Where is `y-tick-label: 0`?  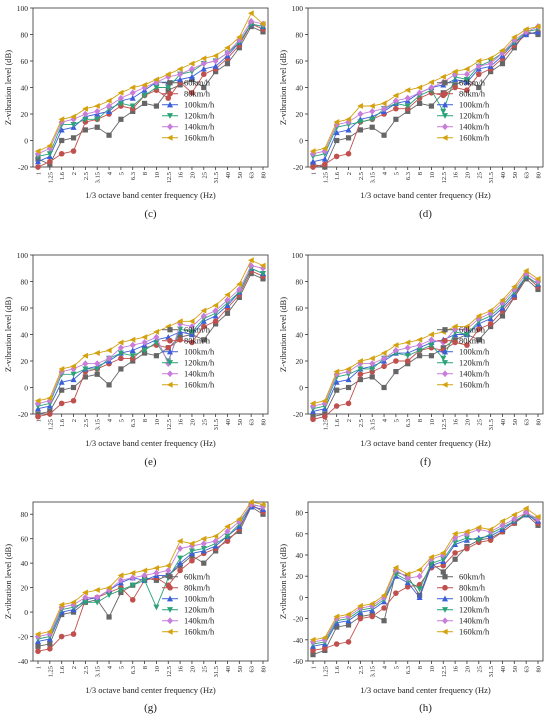
y-tick-label: 0 is located at coordinates (301, 141).